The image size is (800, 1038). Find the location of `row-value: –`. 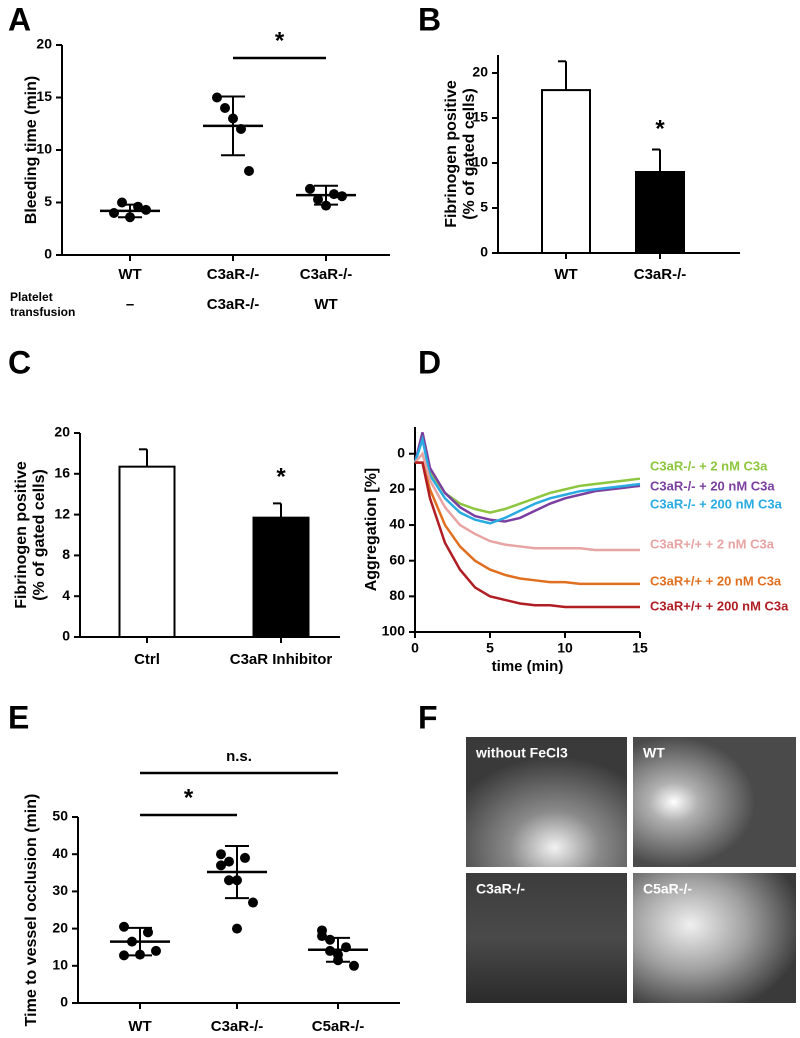

row-value: – is located at coordinates (130, 304).